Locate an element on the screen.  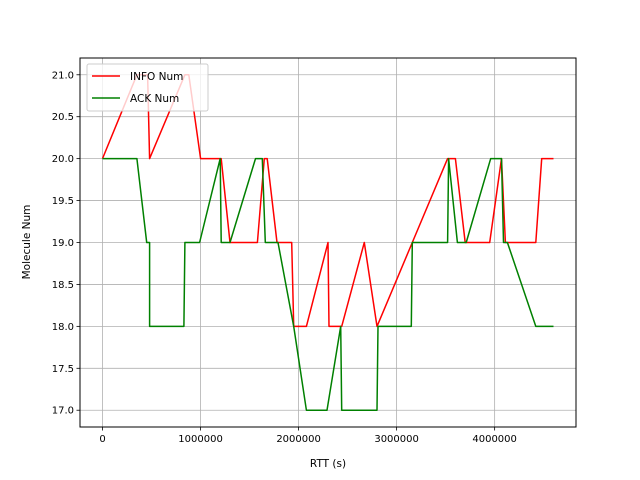
x-tick-label: 0 is located at coordinates (102, 439).